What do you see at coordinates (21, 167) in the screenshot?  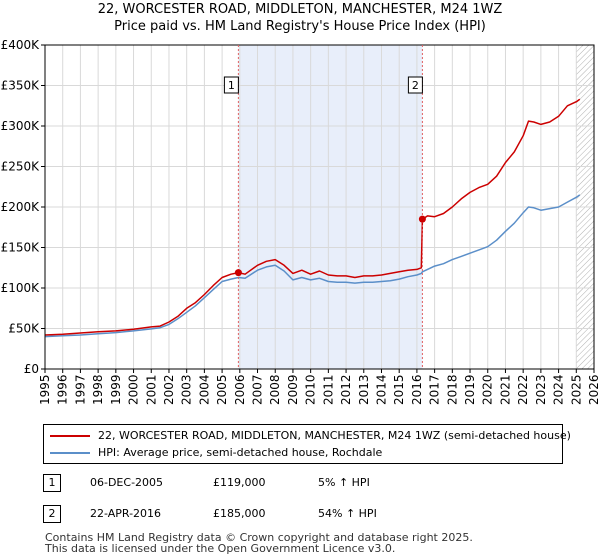 I see `y-tick-label: £250K` at bounding box center [21, 167].